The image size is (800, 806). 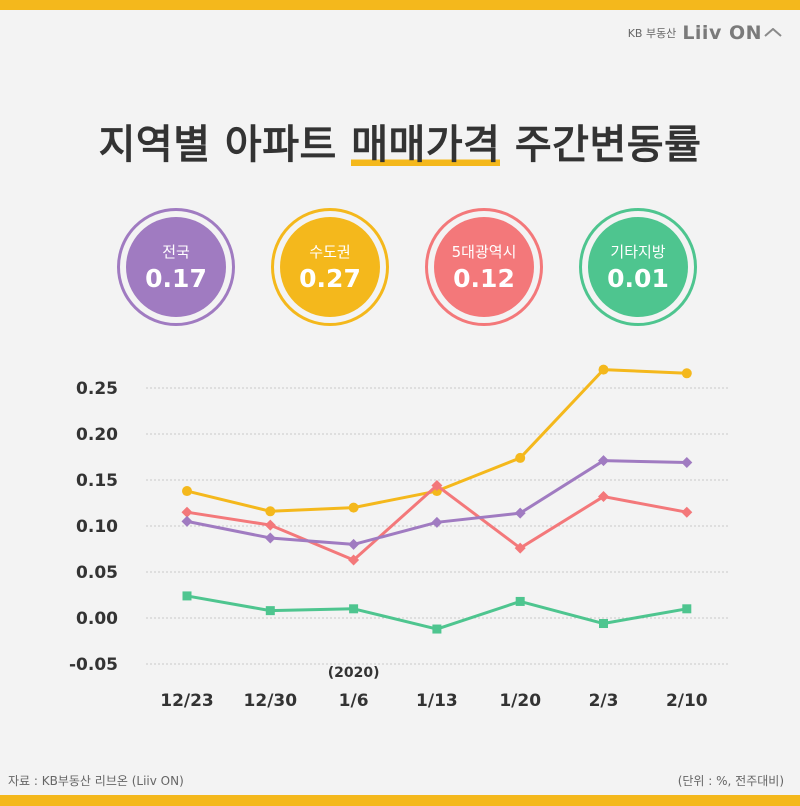 I want to click on source-note: 자료 : KB부동산 리브온 (Liiv ON), so click(x=96, y=781).